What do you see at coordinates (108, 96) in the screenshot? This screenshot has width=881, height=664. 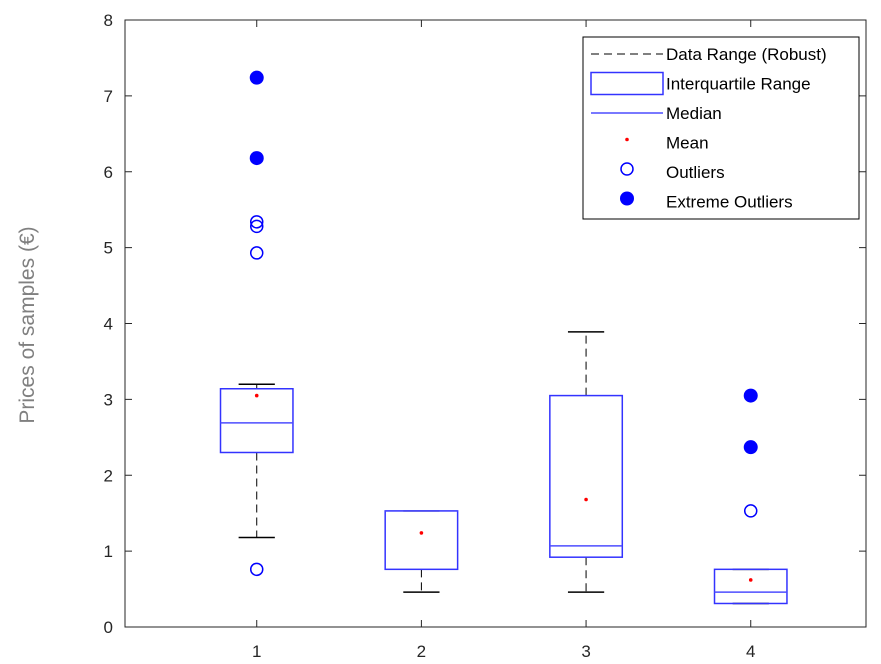 I see `y-tick-label: 7` at bounding box center [108, 96].